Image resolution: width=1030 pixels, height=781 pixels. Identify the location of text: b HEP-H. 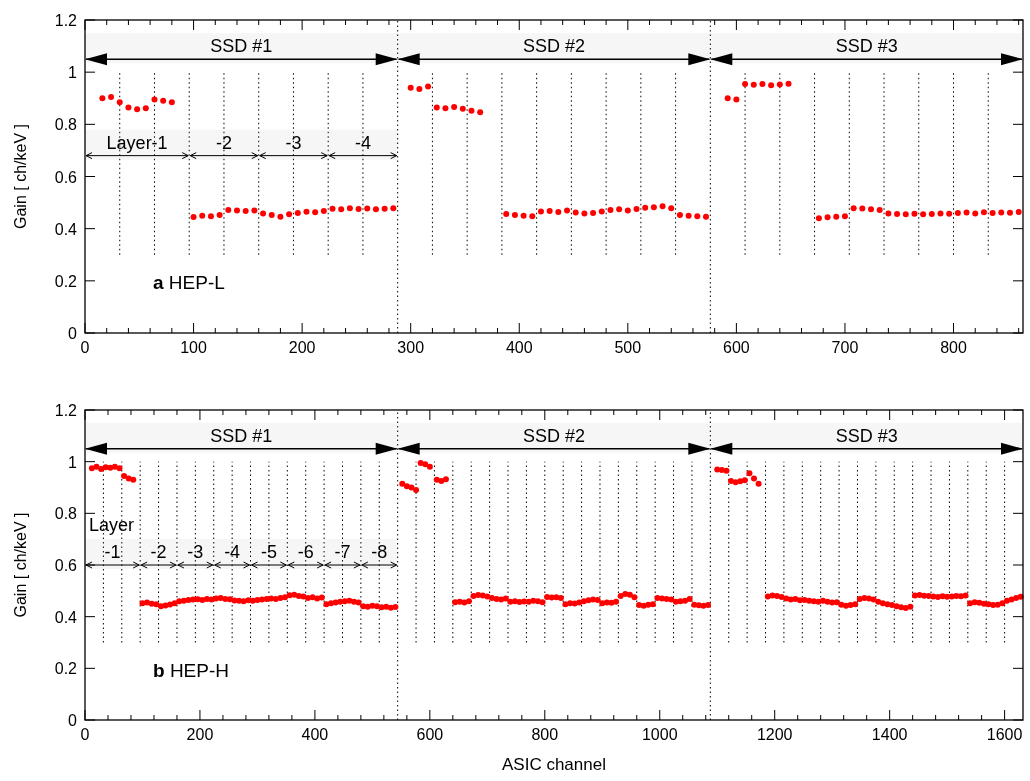
(191, 670).